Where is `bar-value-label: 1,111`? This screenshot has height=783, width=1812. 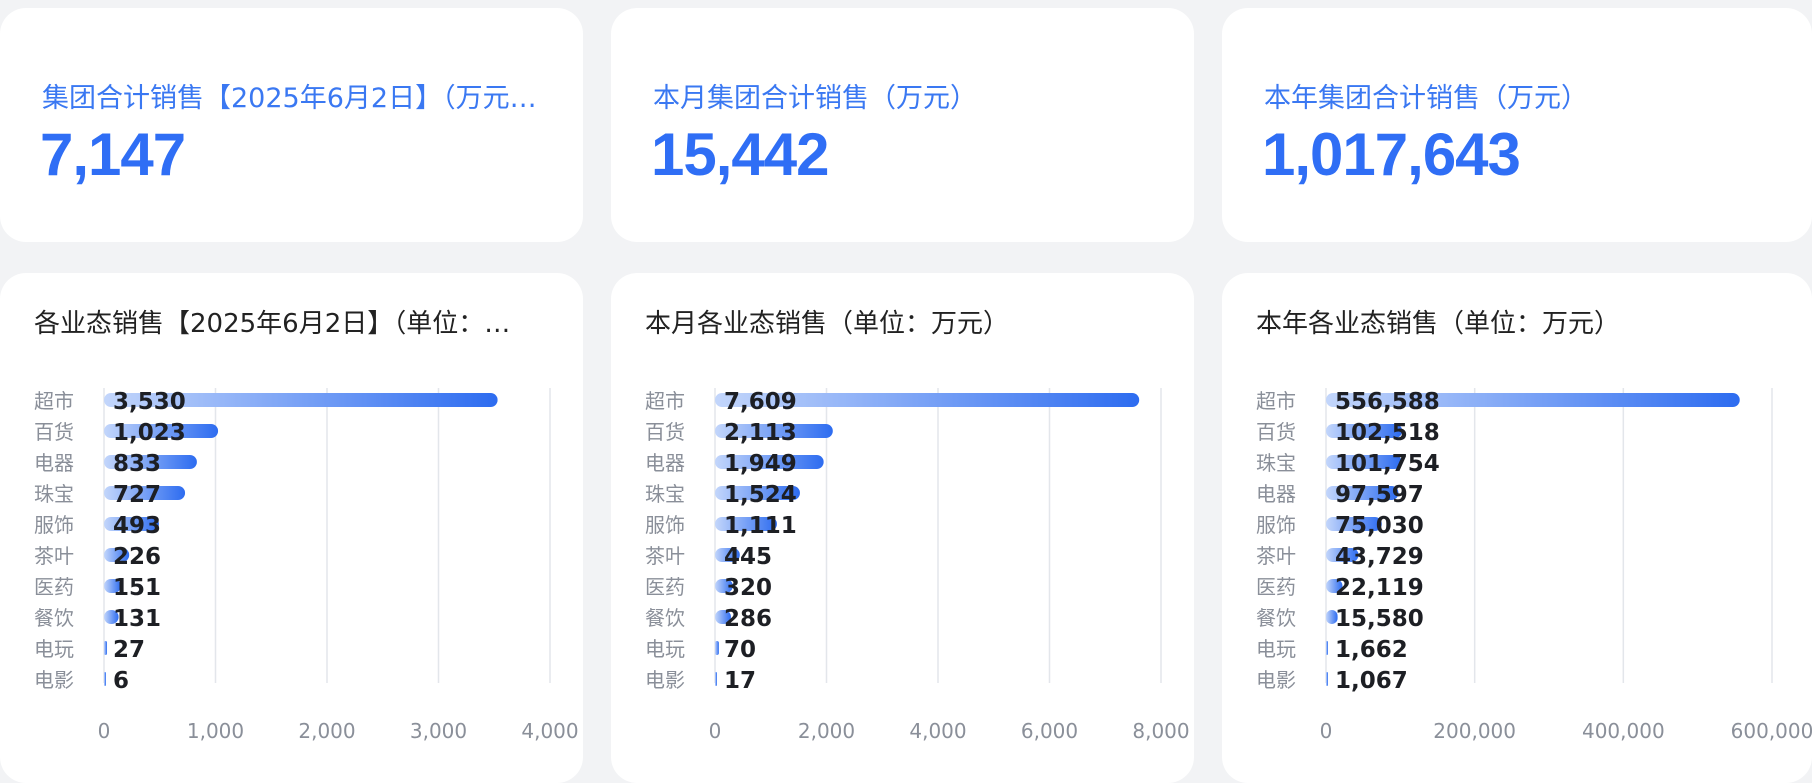 bar-value-label: 1,111 is located at coordinates (760, 526).